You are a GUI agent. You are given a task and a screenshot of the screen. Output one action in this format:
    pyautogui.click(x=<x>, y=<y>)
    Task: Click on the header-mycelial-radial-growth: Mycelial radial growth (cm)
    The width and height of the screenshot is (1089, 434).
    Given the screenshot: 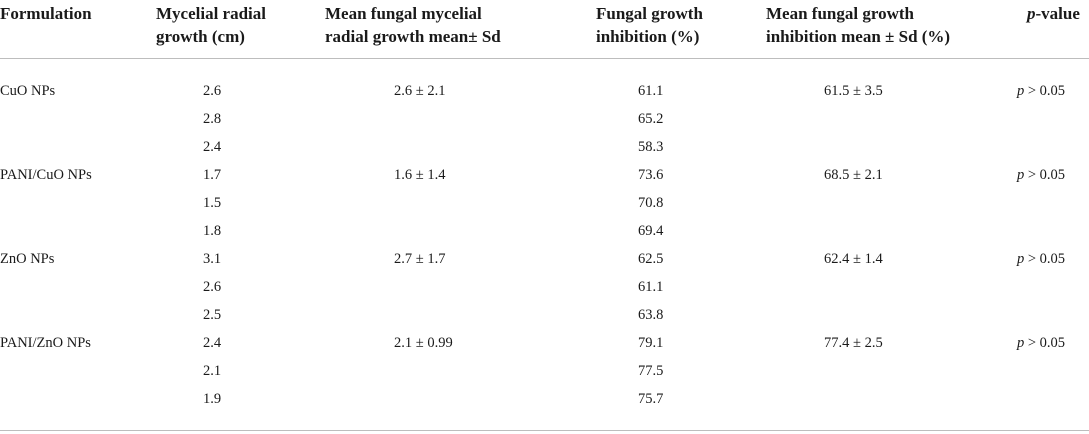 What is the action you would take?
    pyautogui.click(x=211, y=25)
    